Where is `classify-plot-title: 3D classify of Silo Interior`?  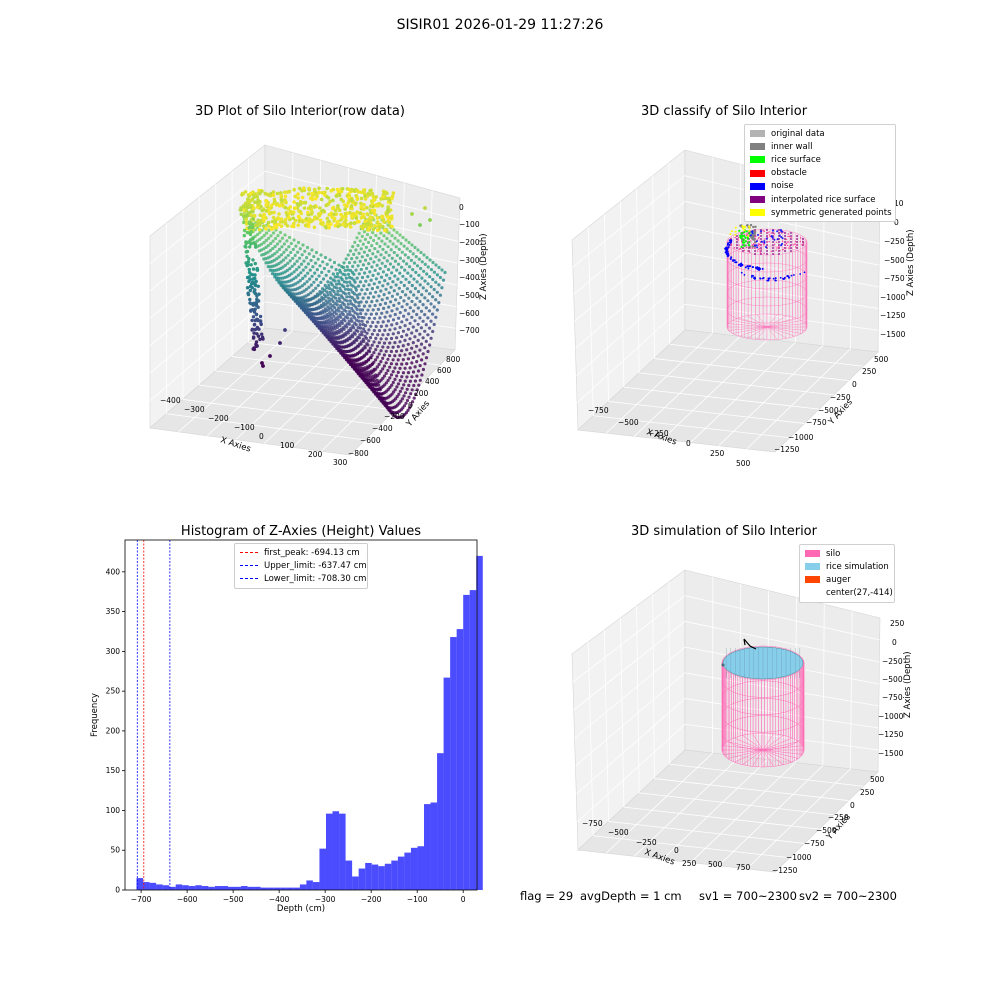 classify-plot-title: 3D classify of Silo Interior is located at coordinates (724, 111).